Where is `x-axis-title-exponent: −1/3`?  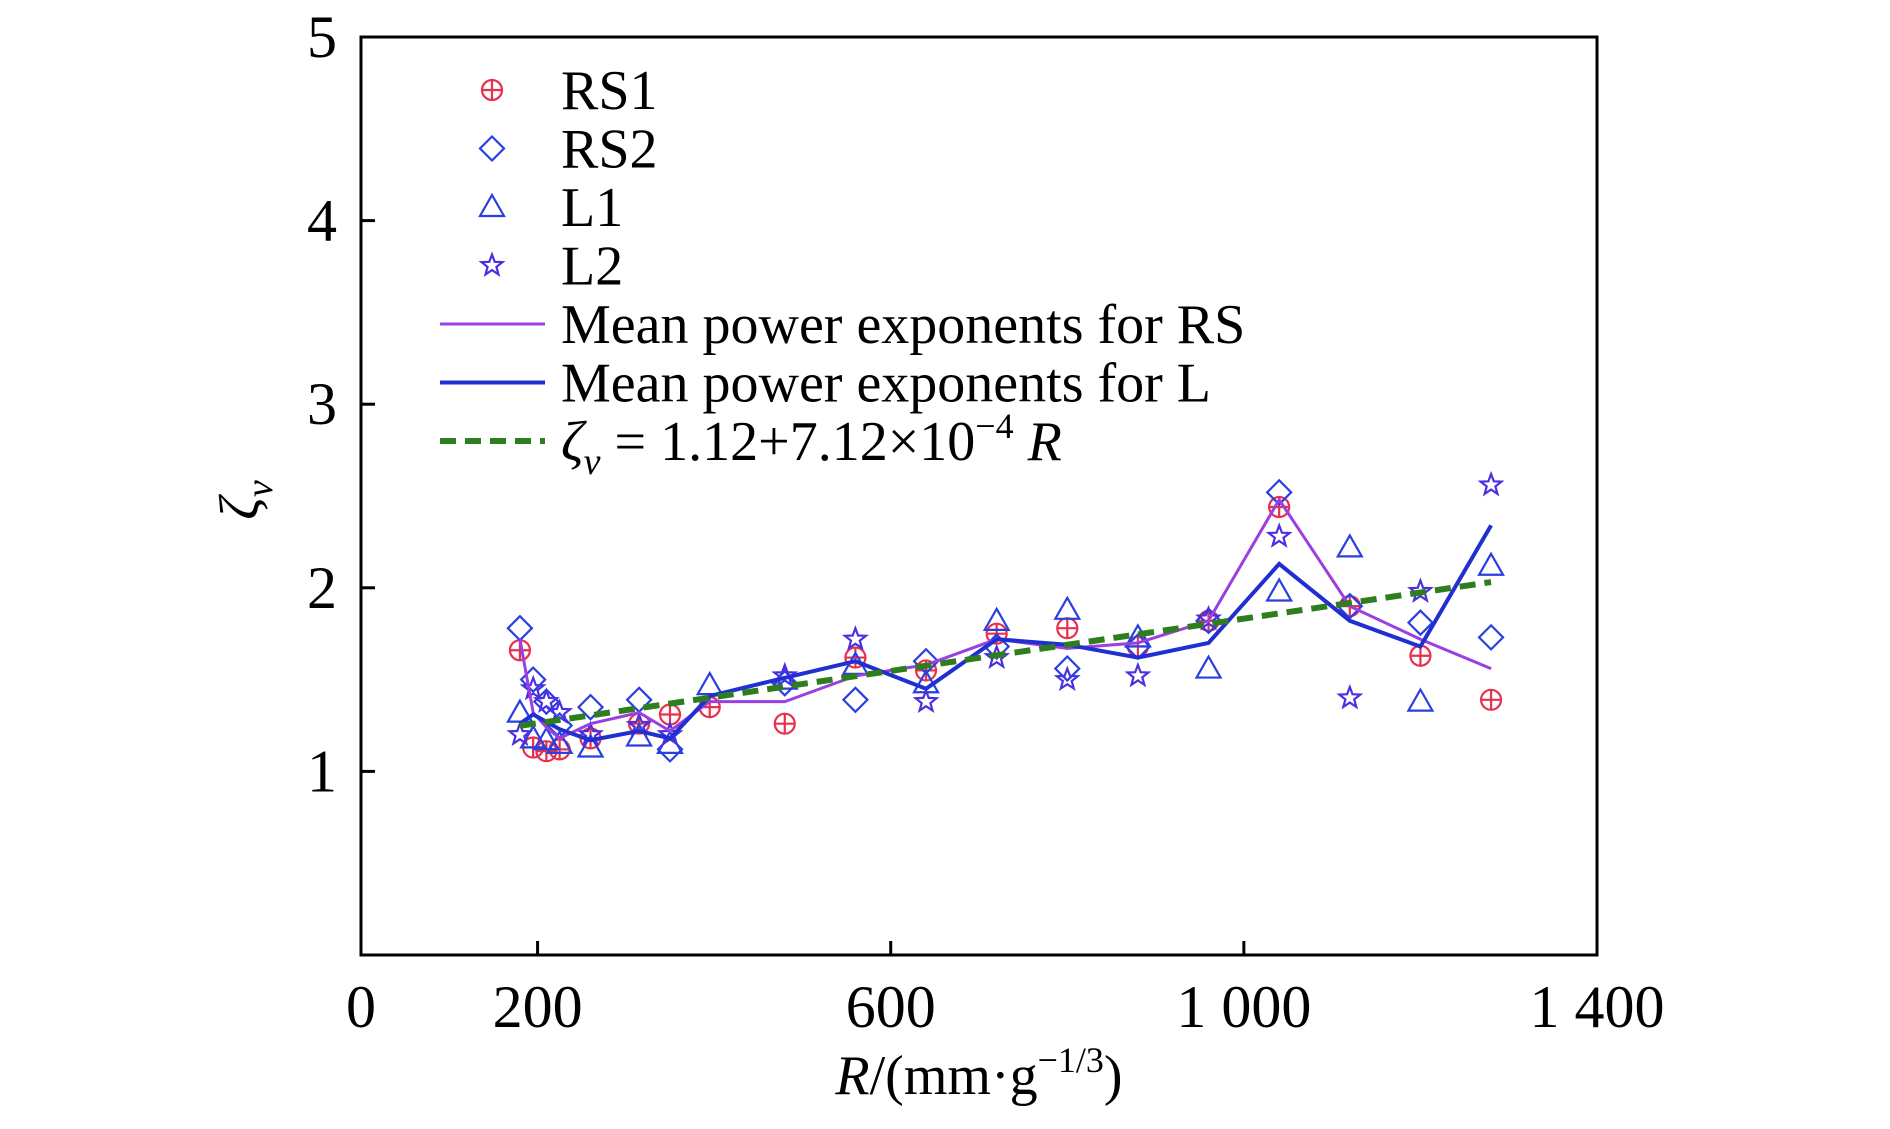 x-axis-title-exponent: −1/3 is located at coordinates (1071, 1060).